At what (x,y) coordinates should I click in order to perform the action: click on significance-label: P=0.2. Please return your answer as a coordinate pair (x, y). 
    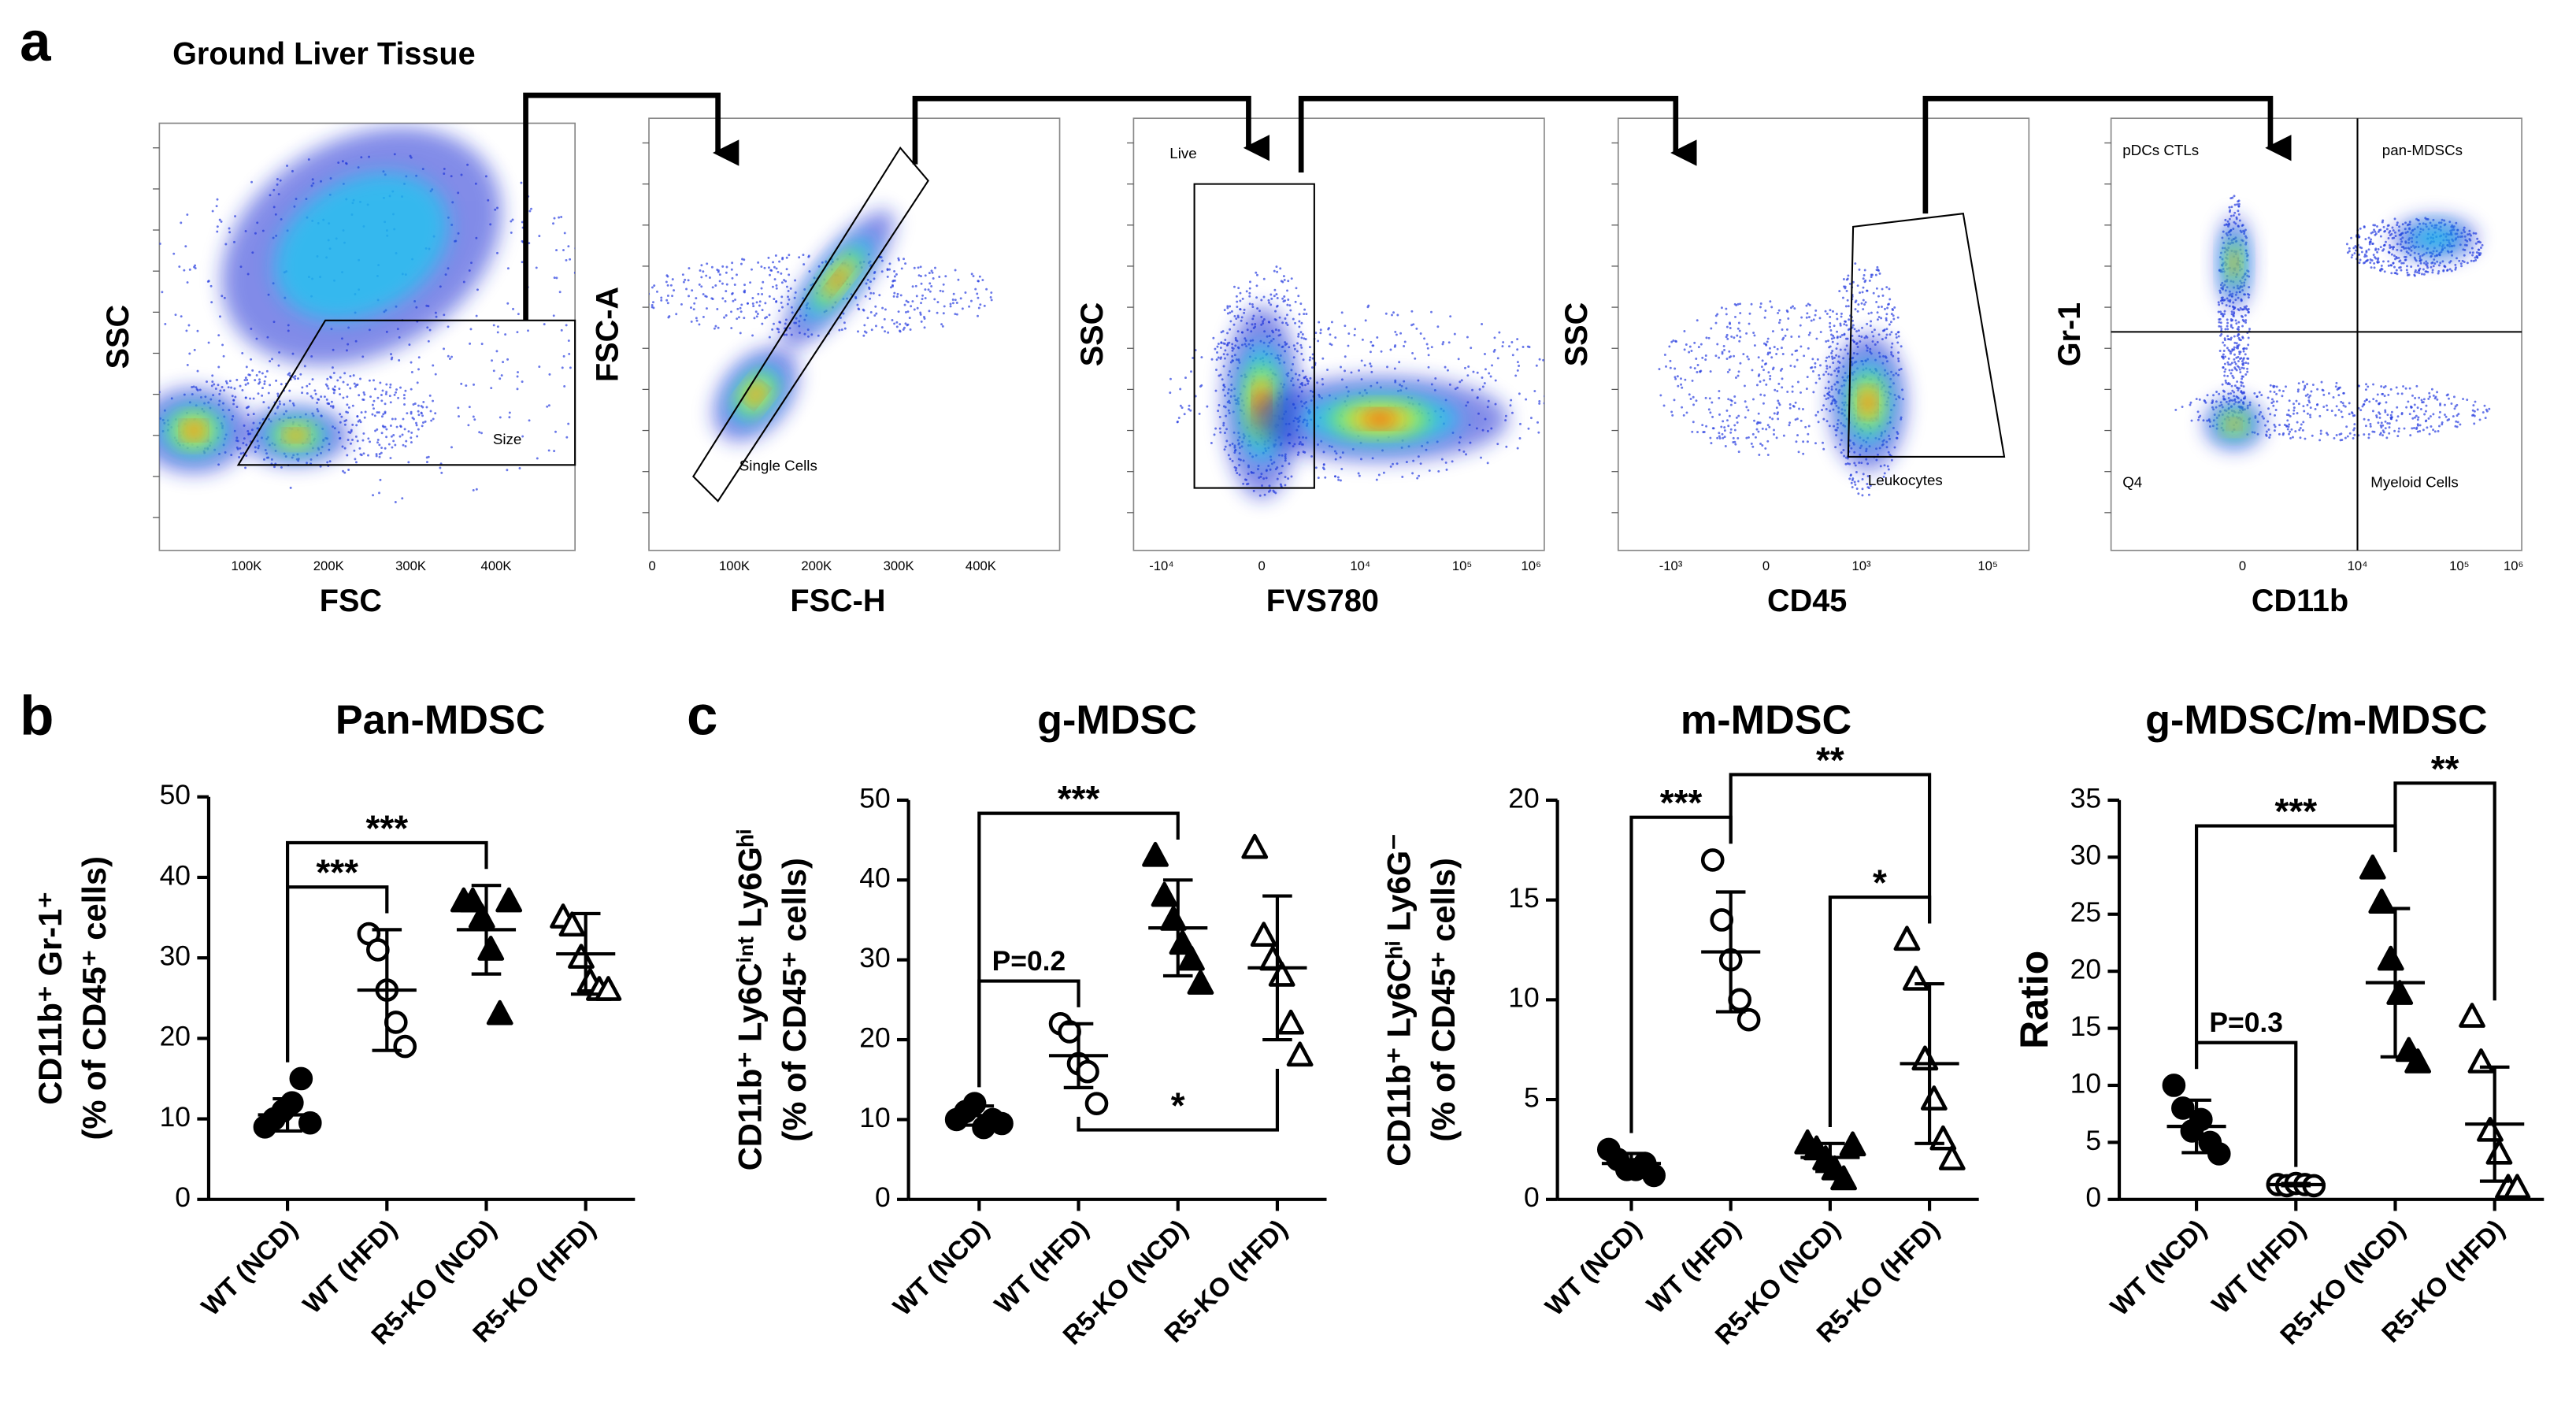
    Looking at the image, I should click on (1029, 961).